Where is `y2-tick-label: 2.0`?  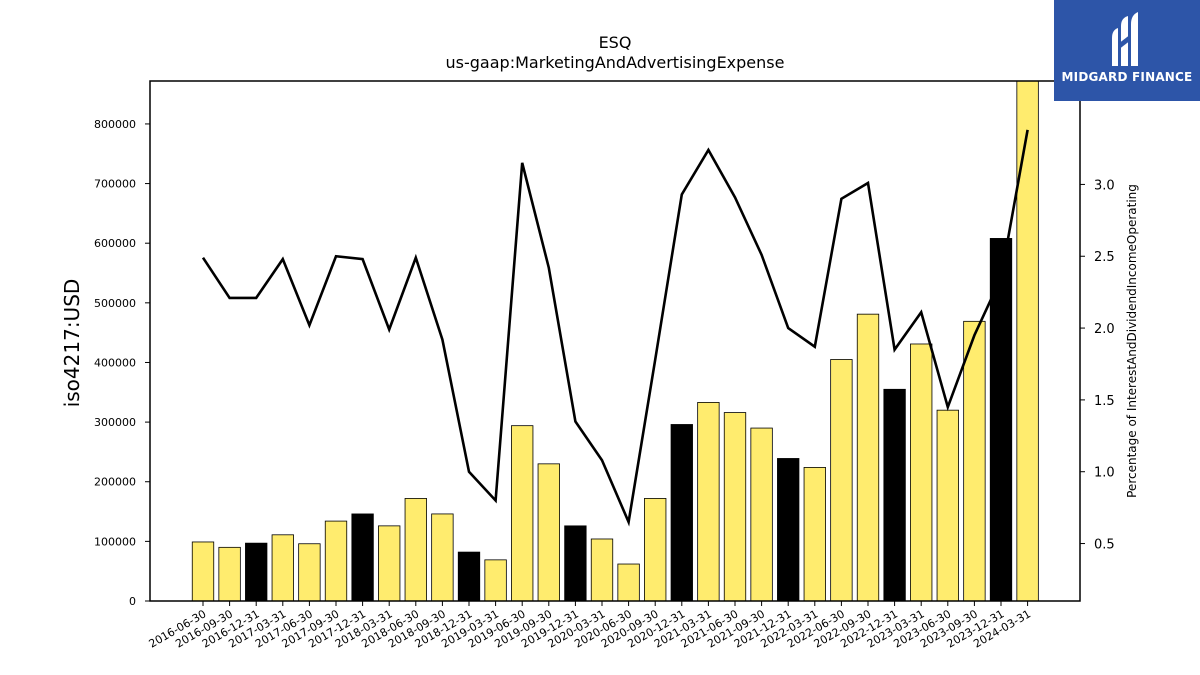 y2-tick-label: 2.0 is located at coordinates (1104, 329).